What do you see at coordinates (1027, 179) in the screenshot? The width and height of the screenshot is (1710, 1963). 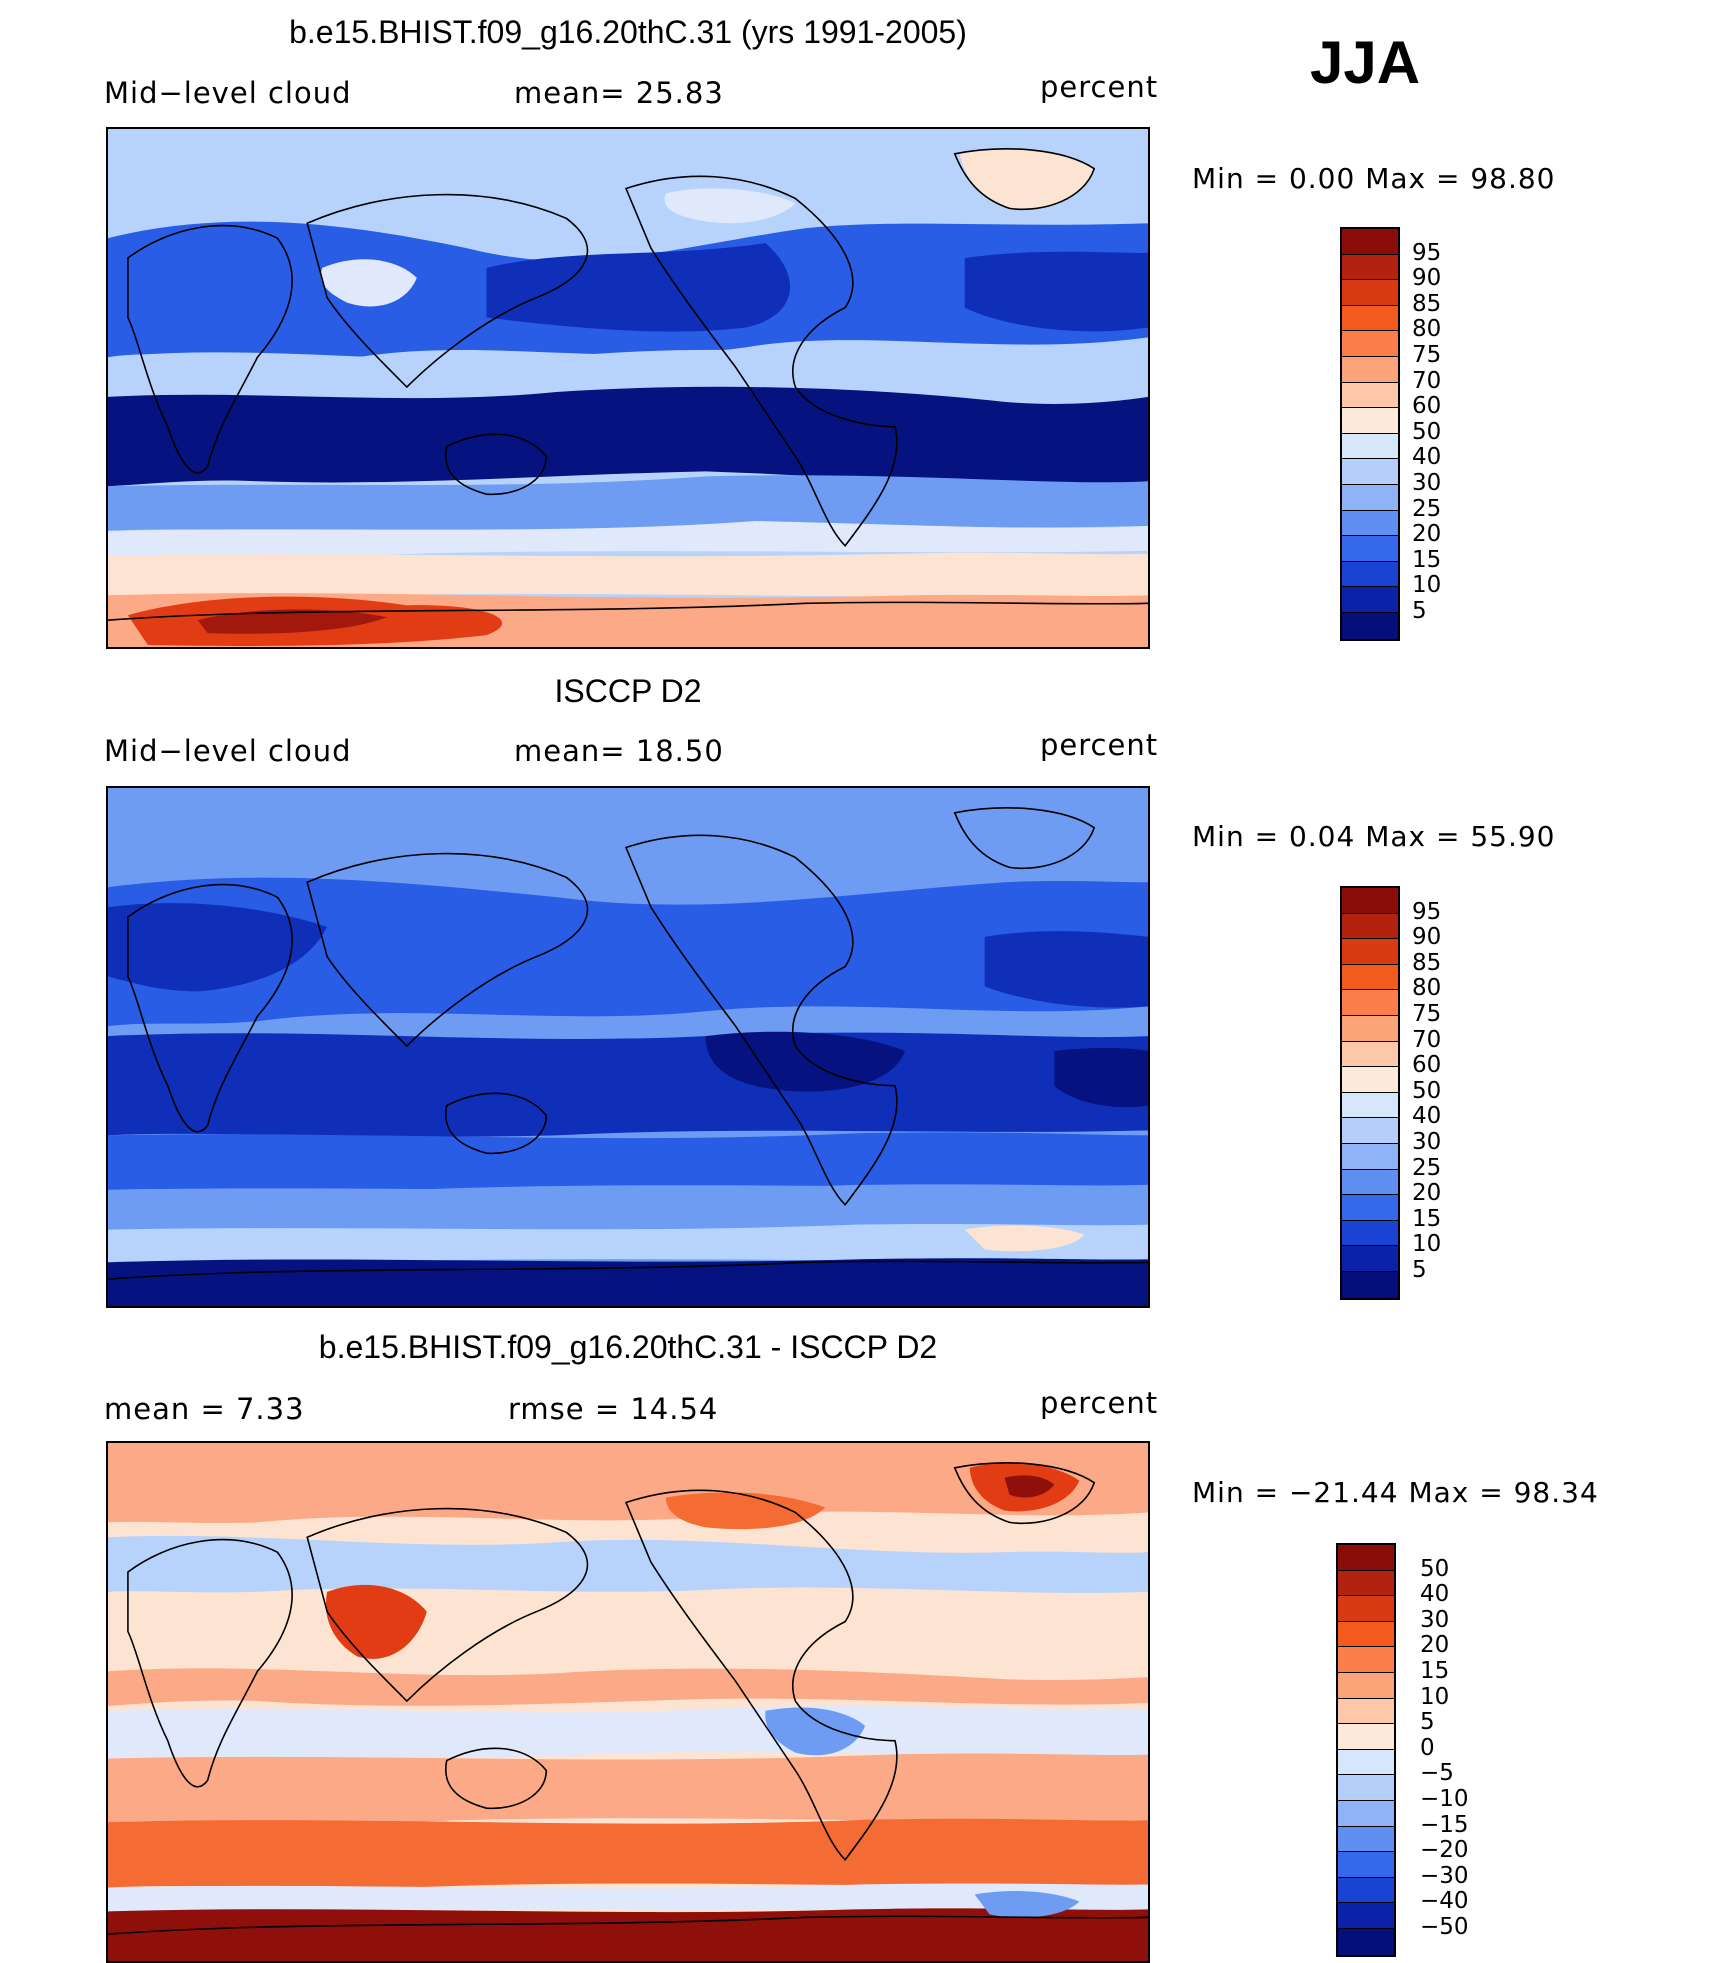 I see `greenland-peach` at bounding box center [1027, 179].